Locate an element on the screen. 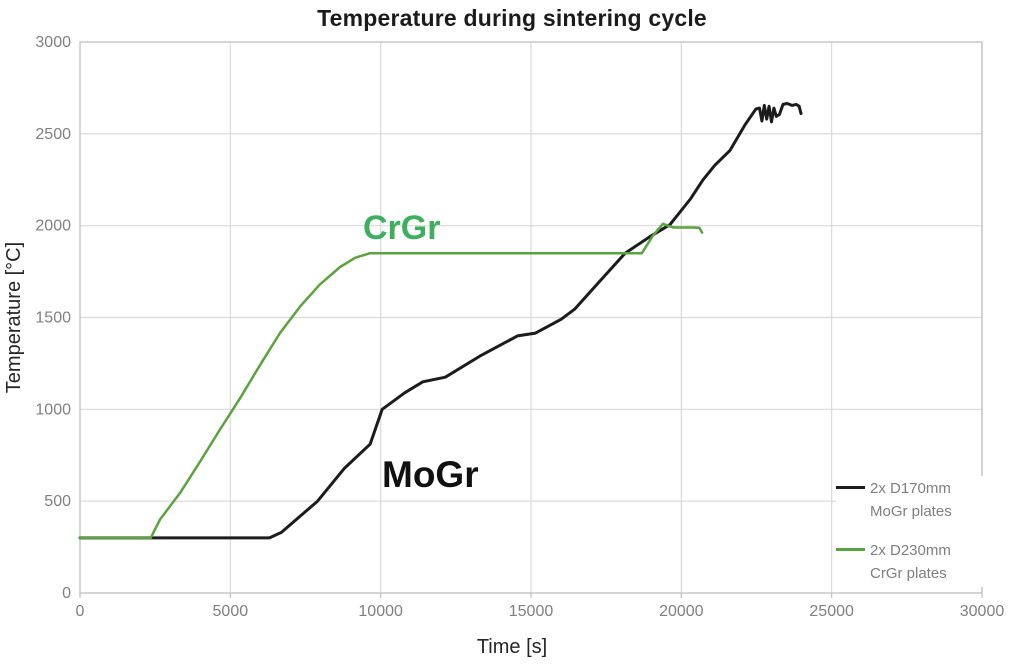  crgr-series-label: CrGr is located at coordinates (402, 228).